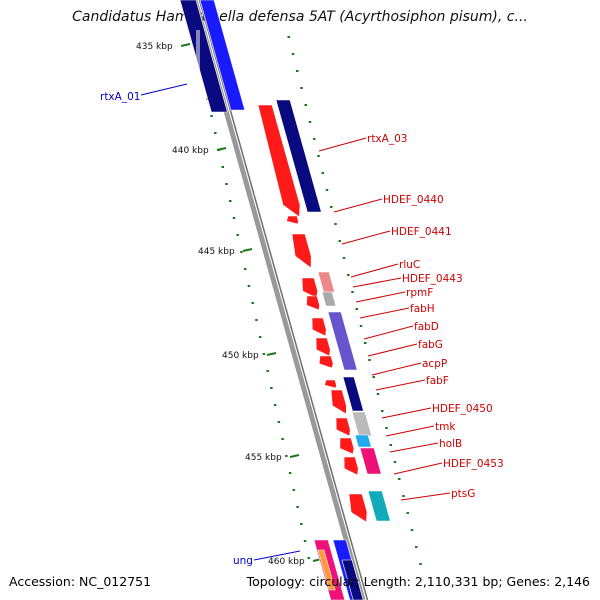 Image resolution: width=600 pixels, height=600 pixels. What do you see at coordinates (363, 441) in the screenshot?
I see `gene-holB` at bounding box center [363, 441].